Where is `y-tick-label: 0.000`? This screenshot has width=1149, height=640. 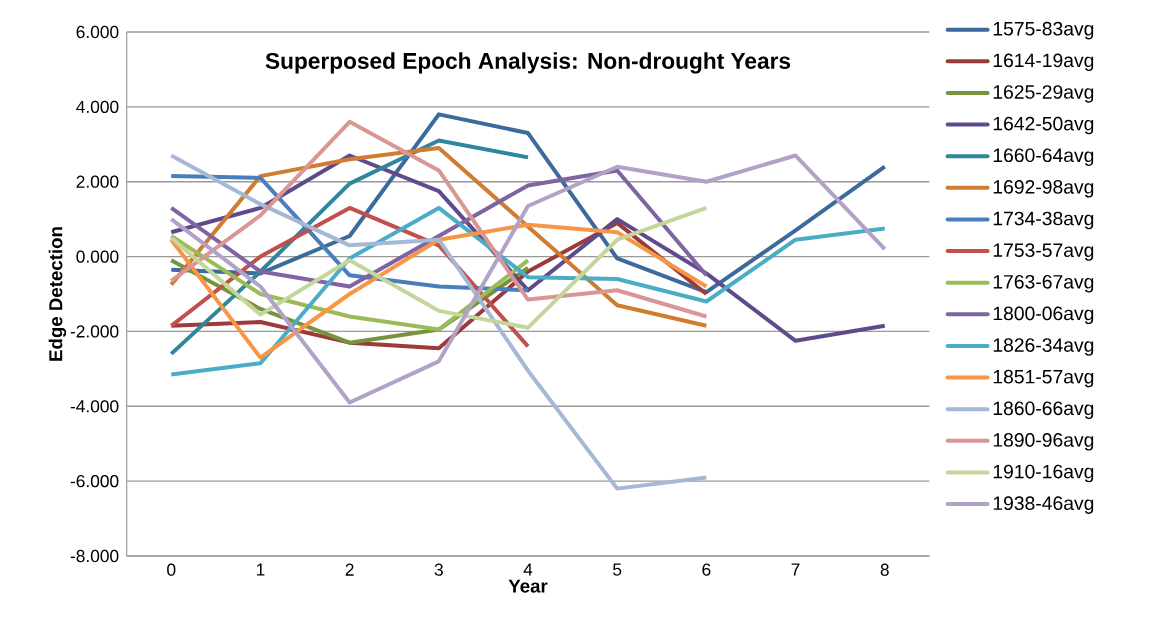
y-tick-label: 0.000 is located at coordinates (97, 256).